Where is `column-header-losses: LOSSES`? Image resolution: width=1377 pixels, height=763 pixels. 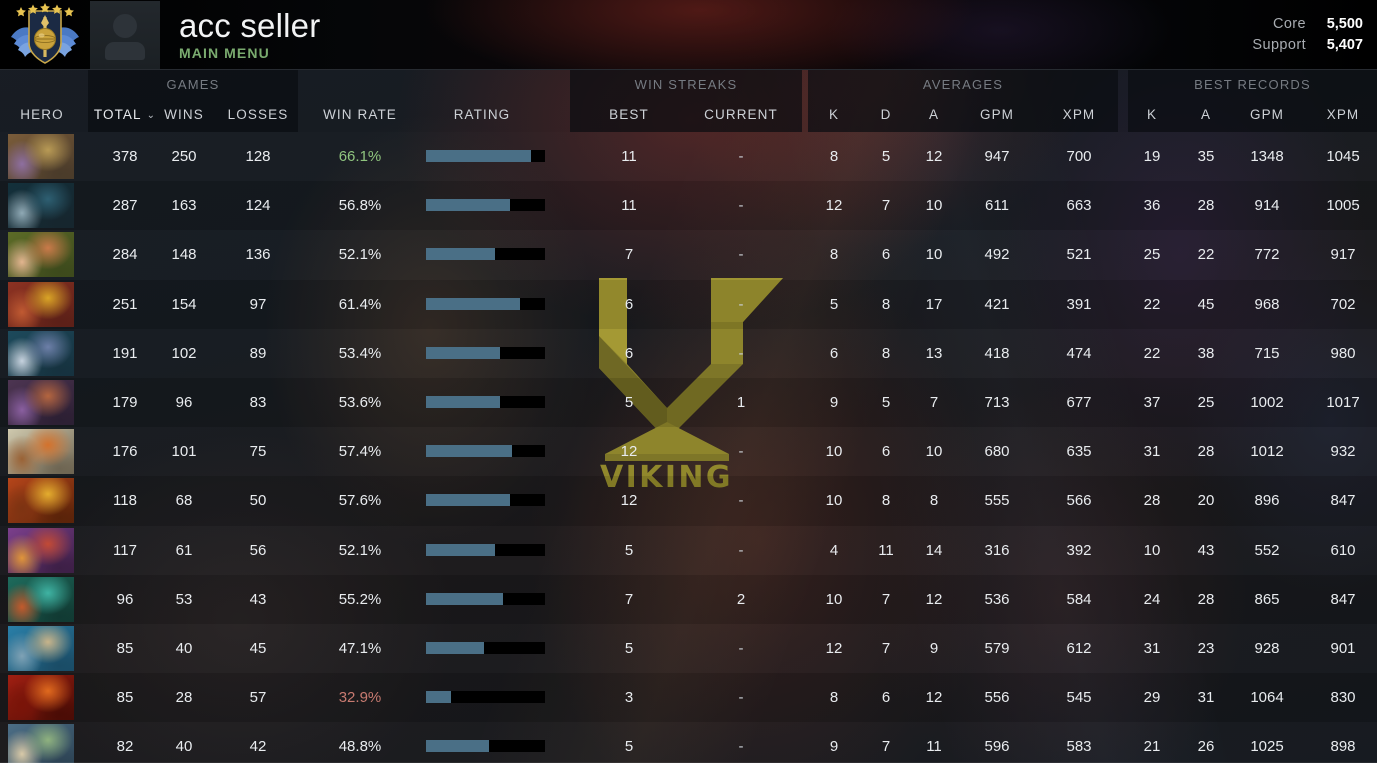
column-header-losses: LOSSES is located at coordinates (258, 114).